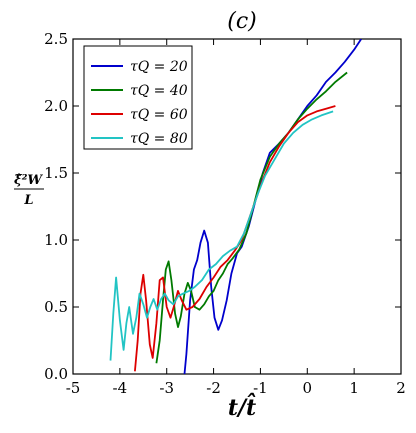  I want to click on x-tick-label: -5, so click(73, 388).